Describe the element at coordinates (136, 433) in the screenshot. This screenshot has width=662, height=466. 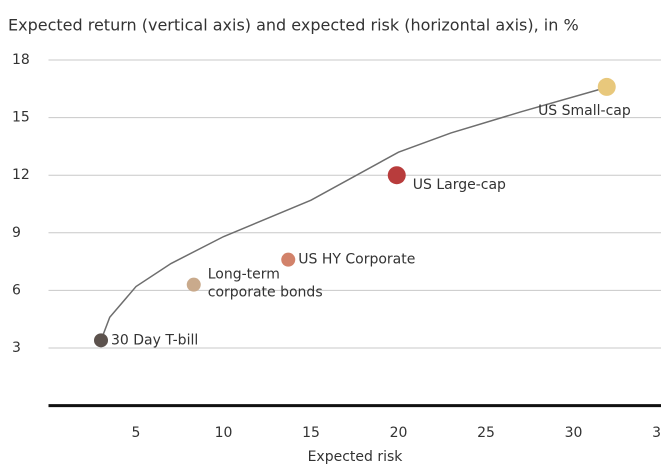
I see `x-tick-label: 5` at that location.